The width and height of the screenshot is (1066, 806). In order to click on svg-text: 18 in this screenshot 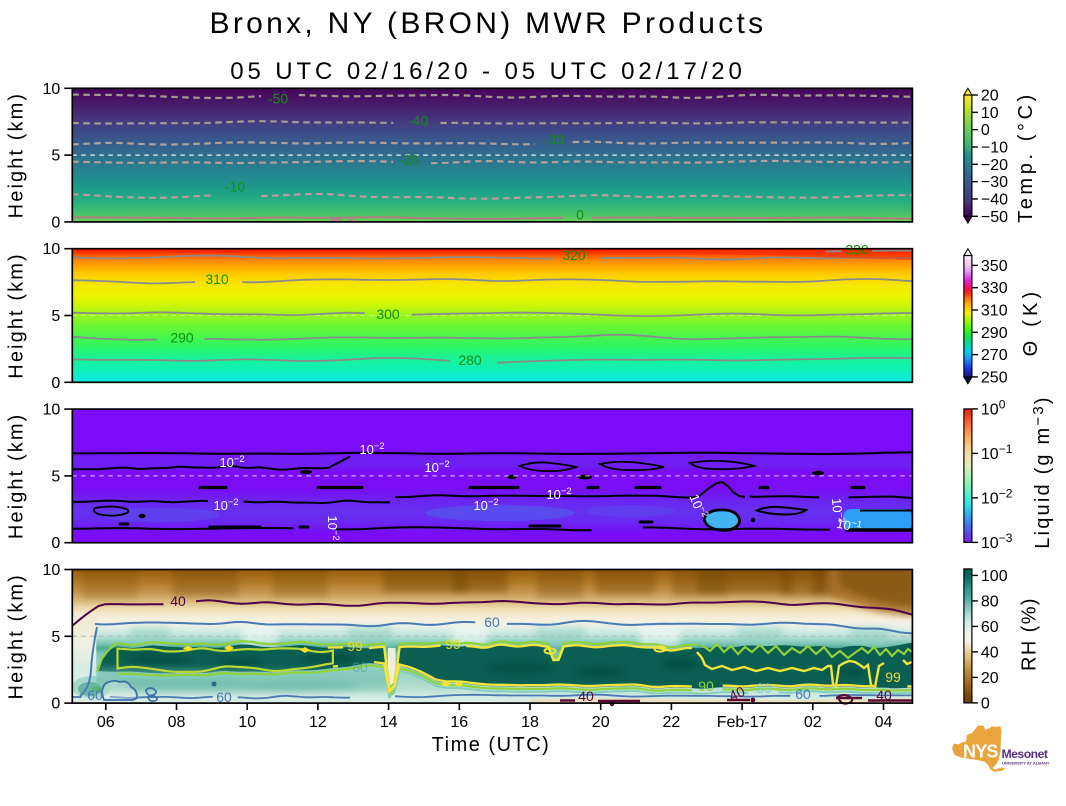, I will do `click(530, 722)`.